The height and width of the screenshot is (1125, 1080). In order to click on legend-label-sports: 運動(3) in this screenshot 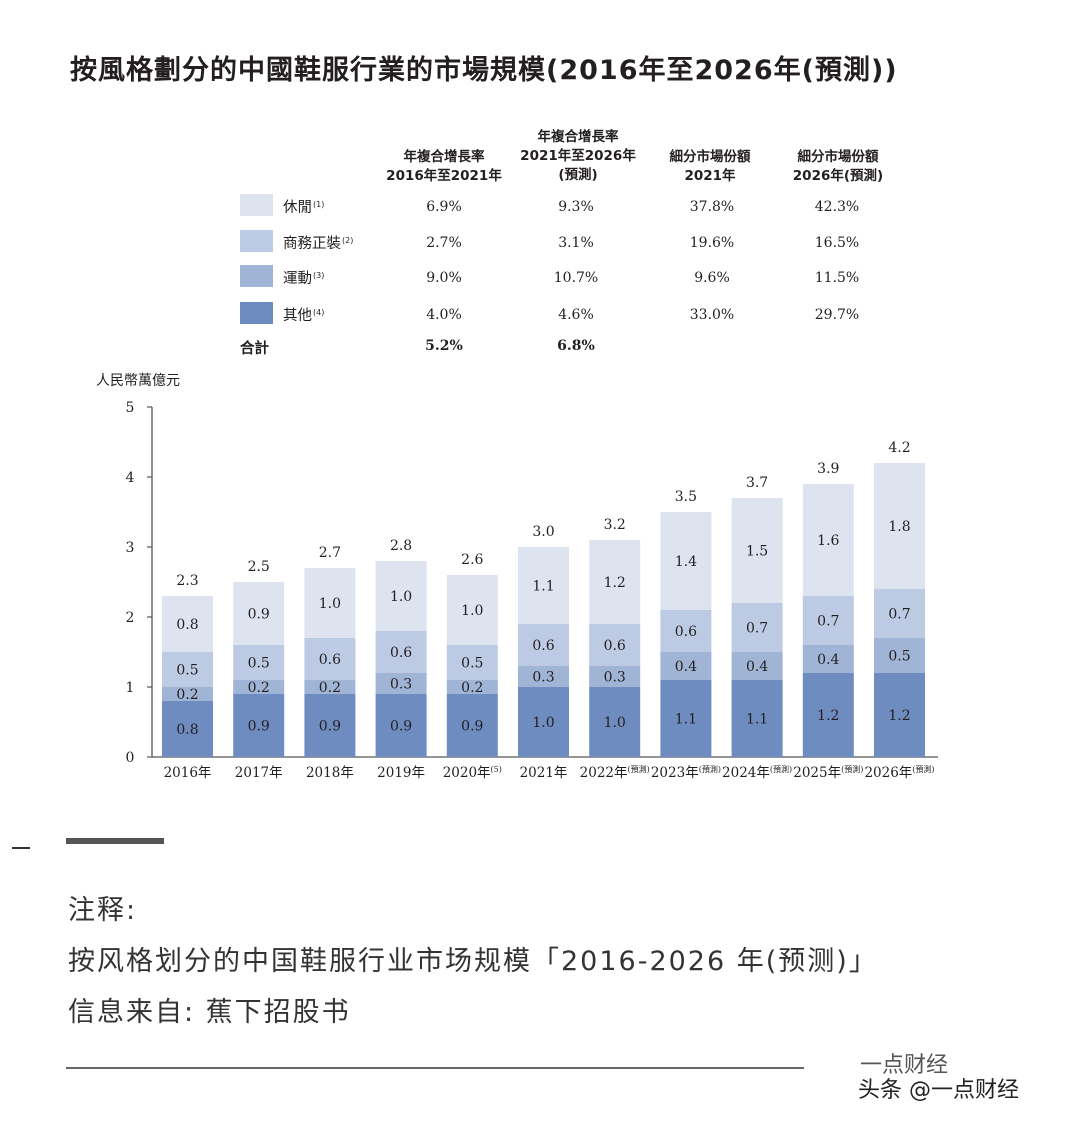, I will do `click(304, 279)`.